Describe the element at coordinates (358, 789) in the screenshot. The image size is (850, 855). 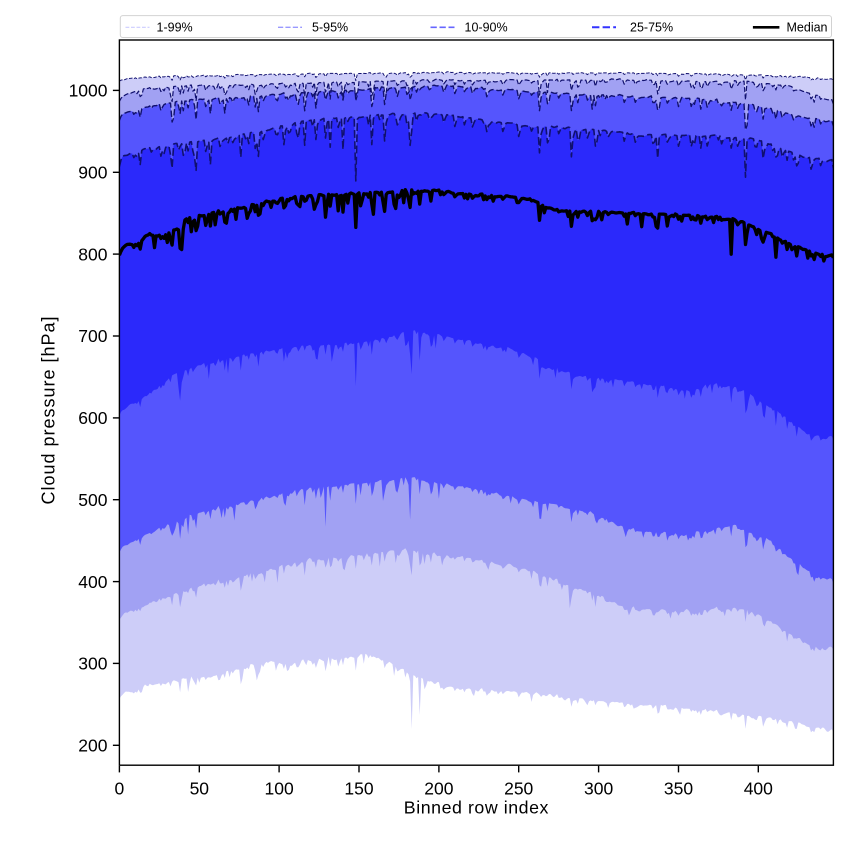
I see `svg-text: 150` at that location.